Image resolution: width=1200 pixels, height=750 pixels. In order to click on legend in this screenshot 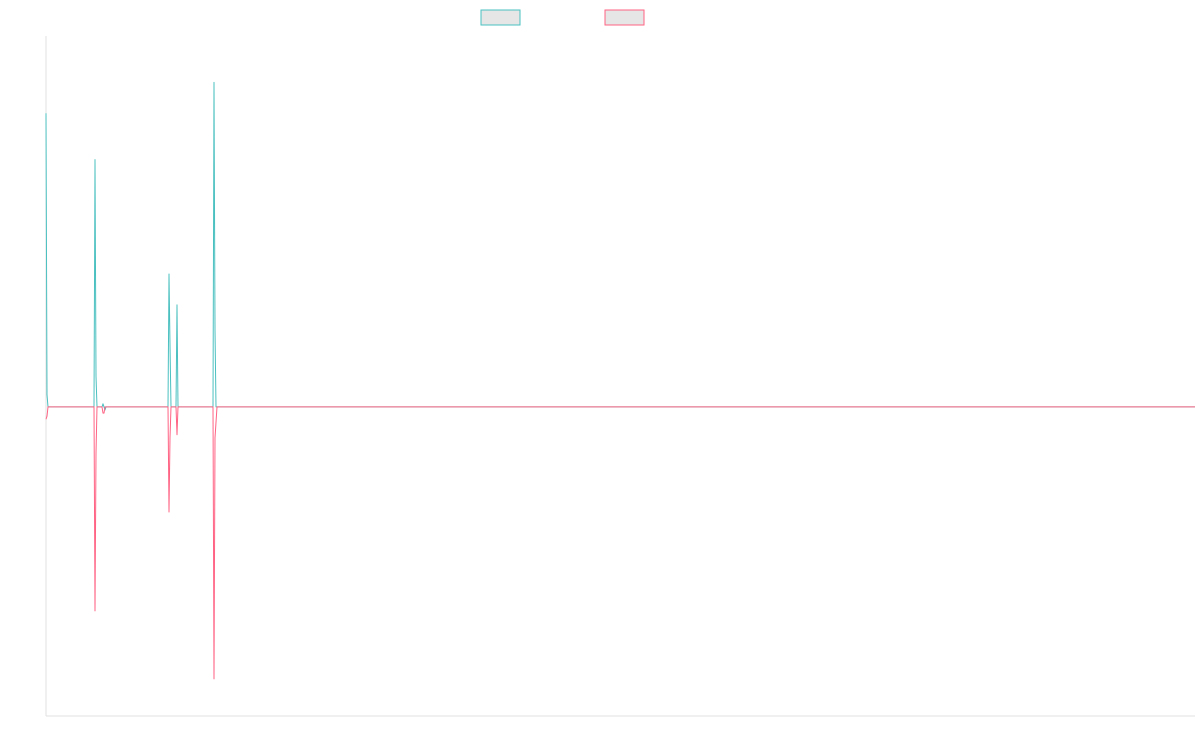, I will do `click(562, 17)`.